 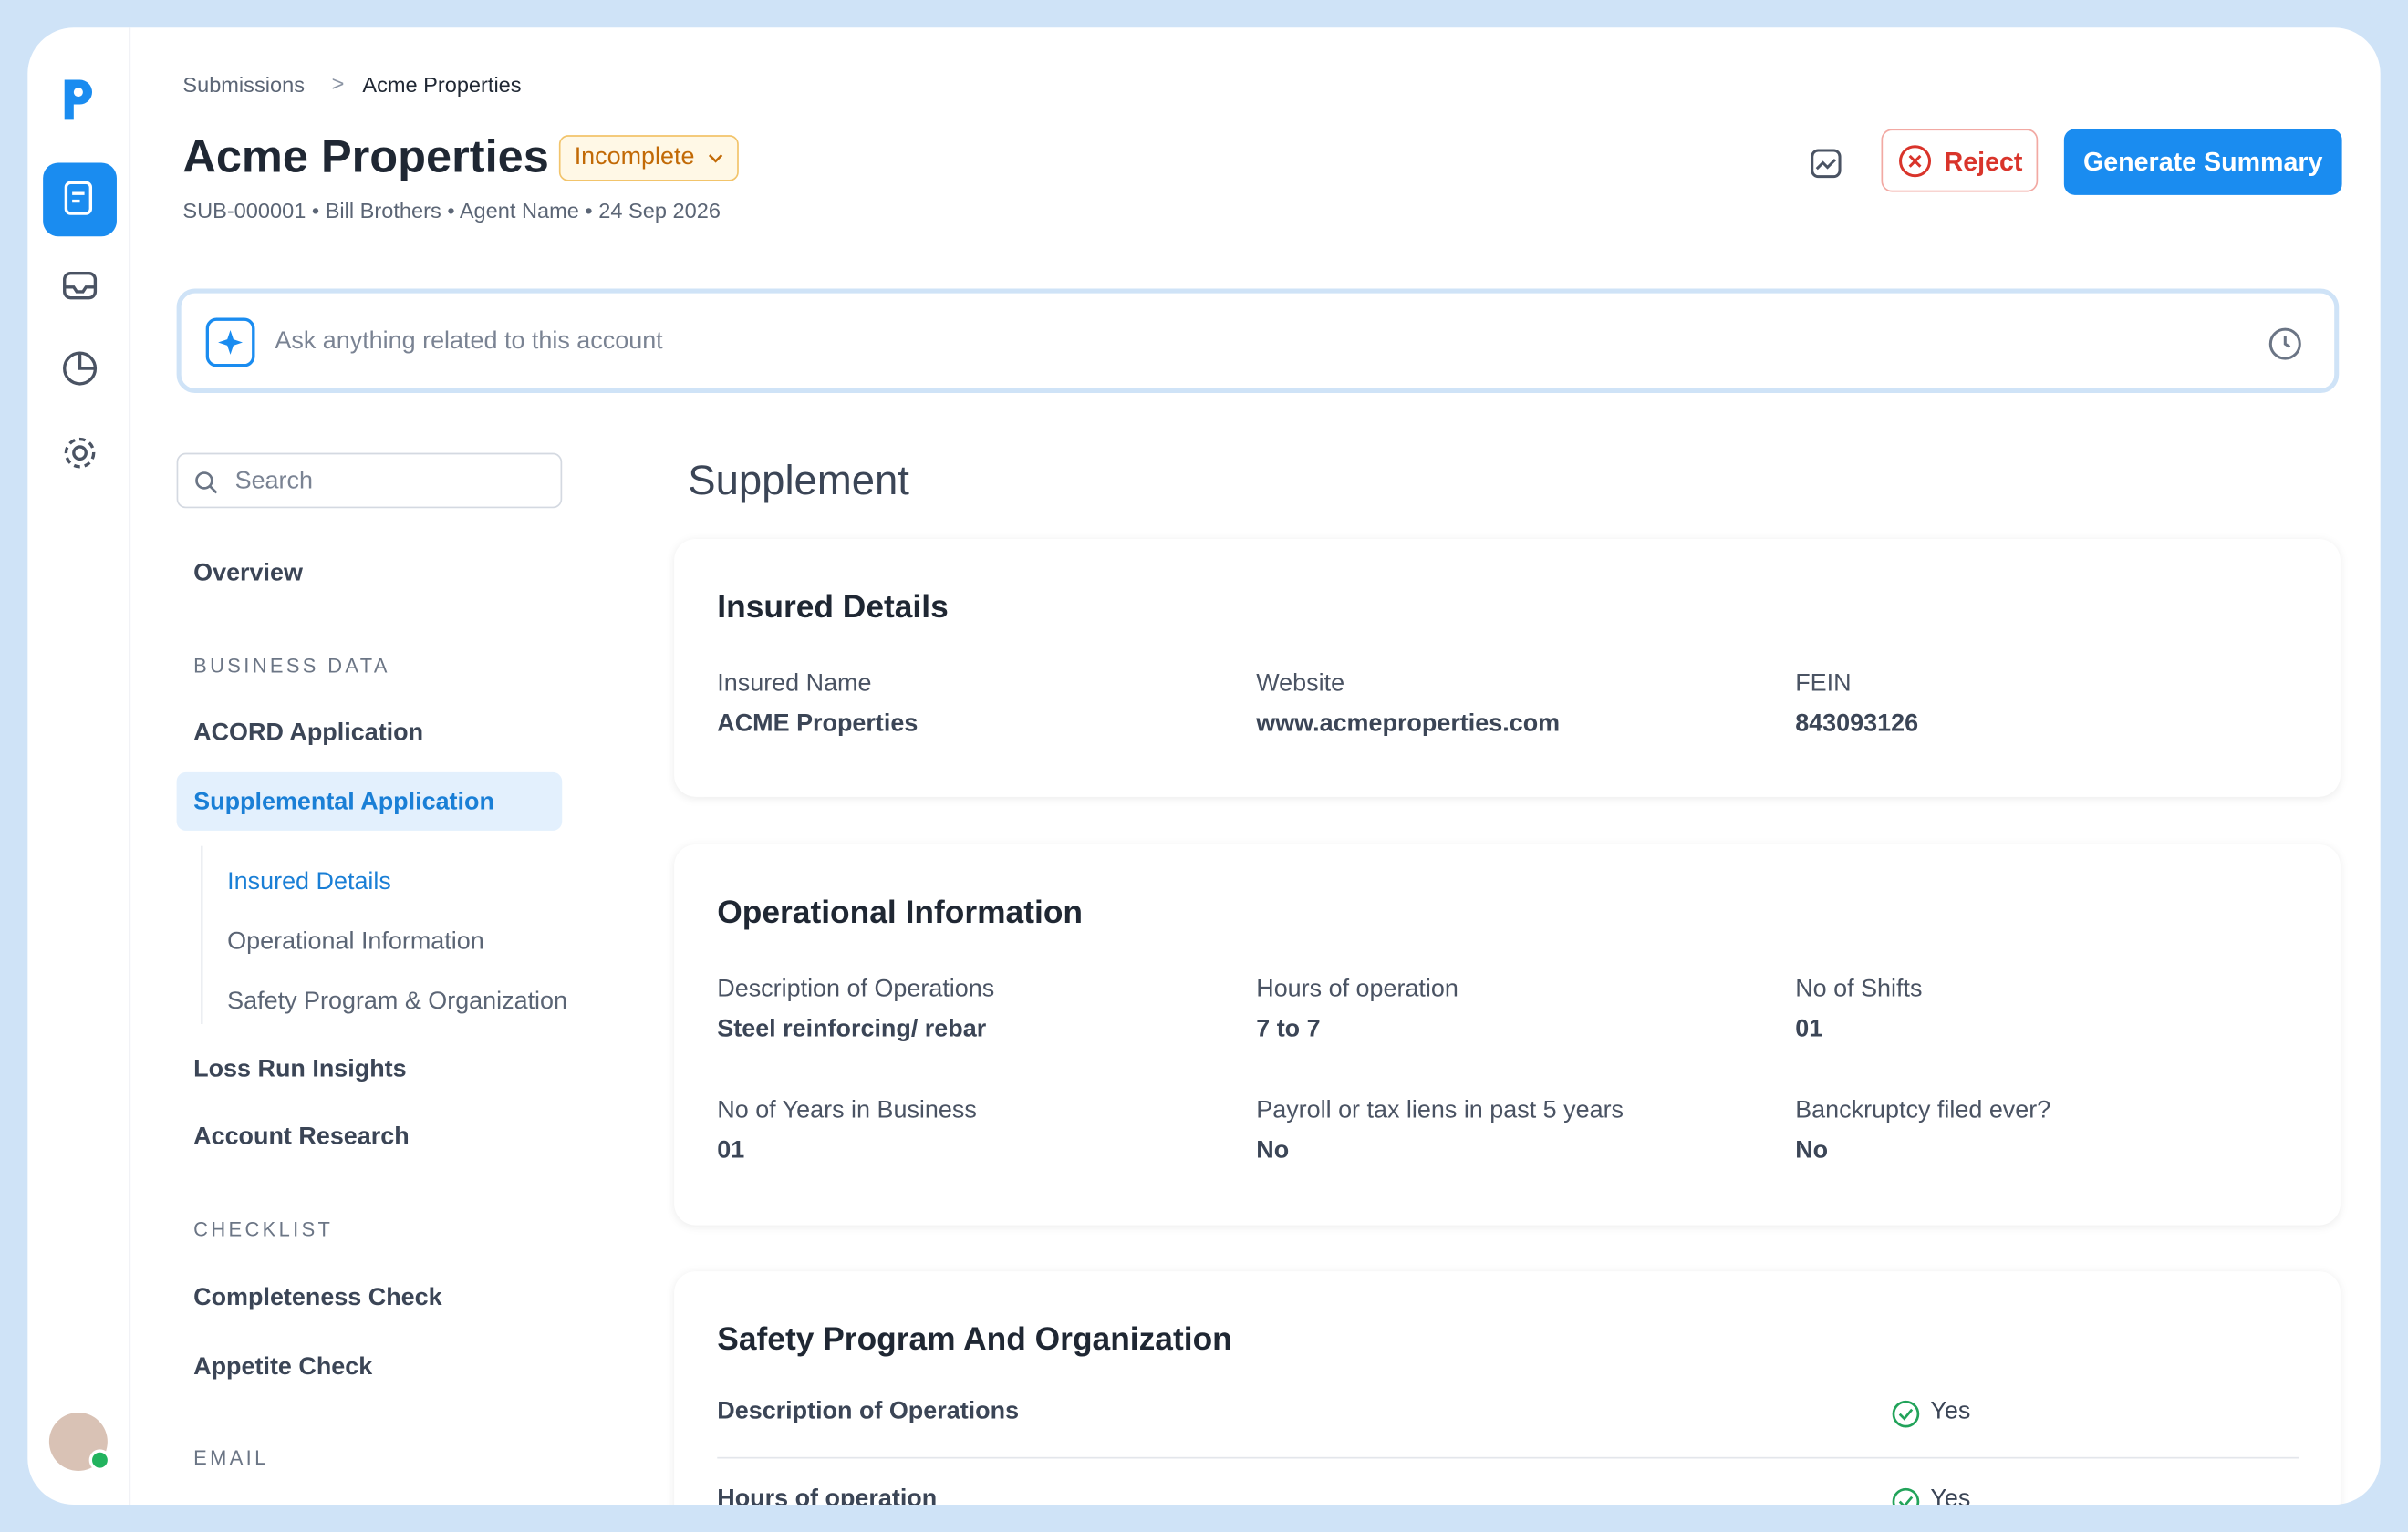 I want to click on ask-placeholder: Ask anything related to this account, so click(x=469, y=341).